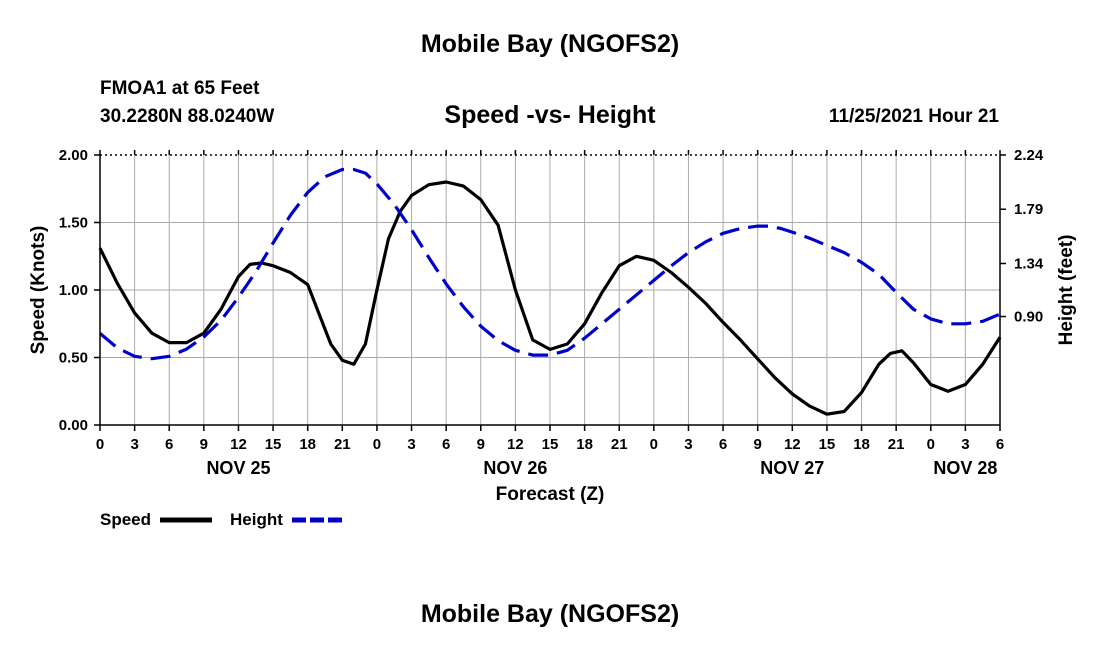 This screenshot has width=1100, height=650. I want to click on chart-title: Mobile Bay (NGOFS2), so click(550, 44).